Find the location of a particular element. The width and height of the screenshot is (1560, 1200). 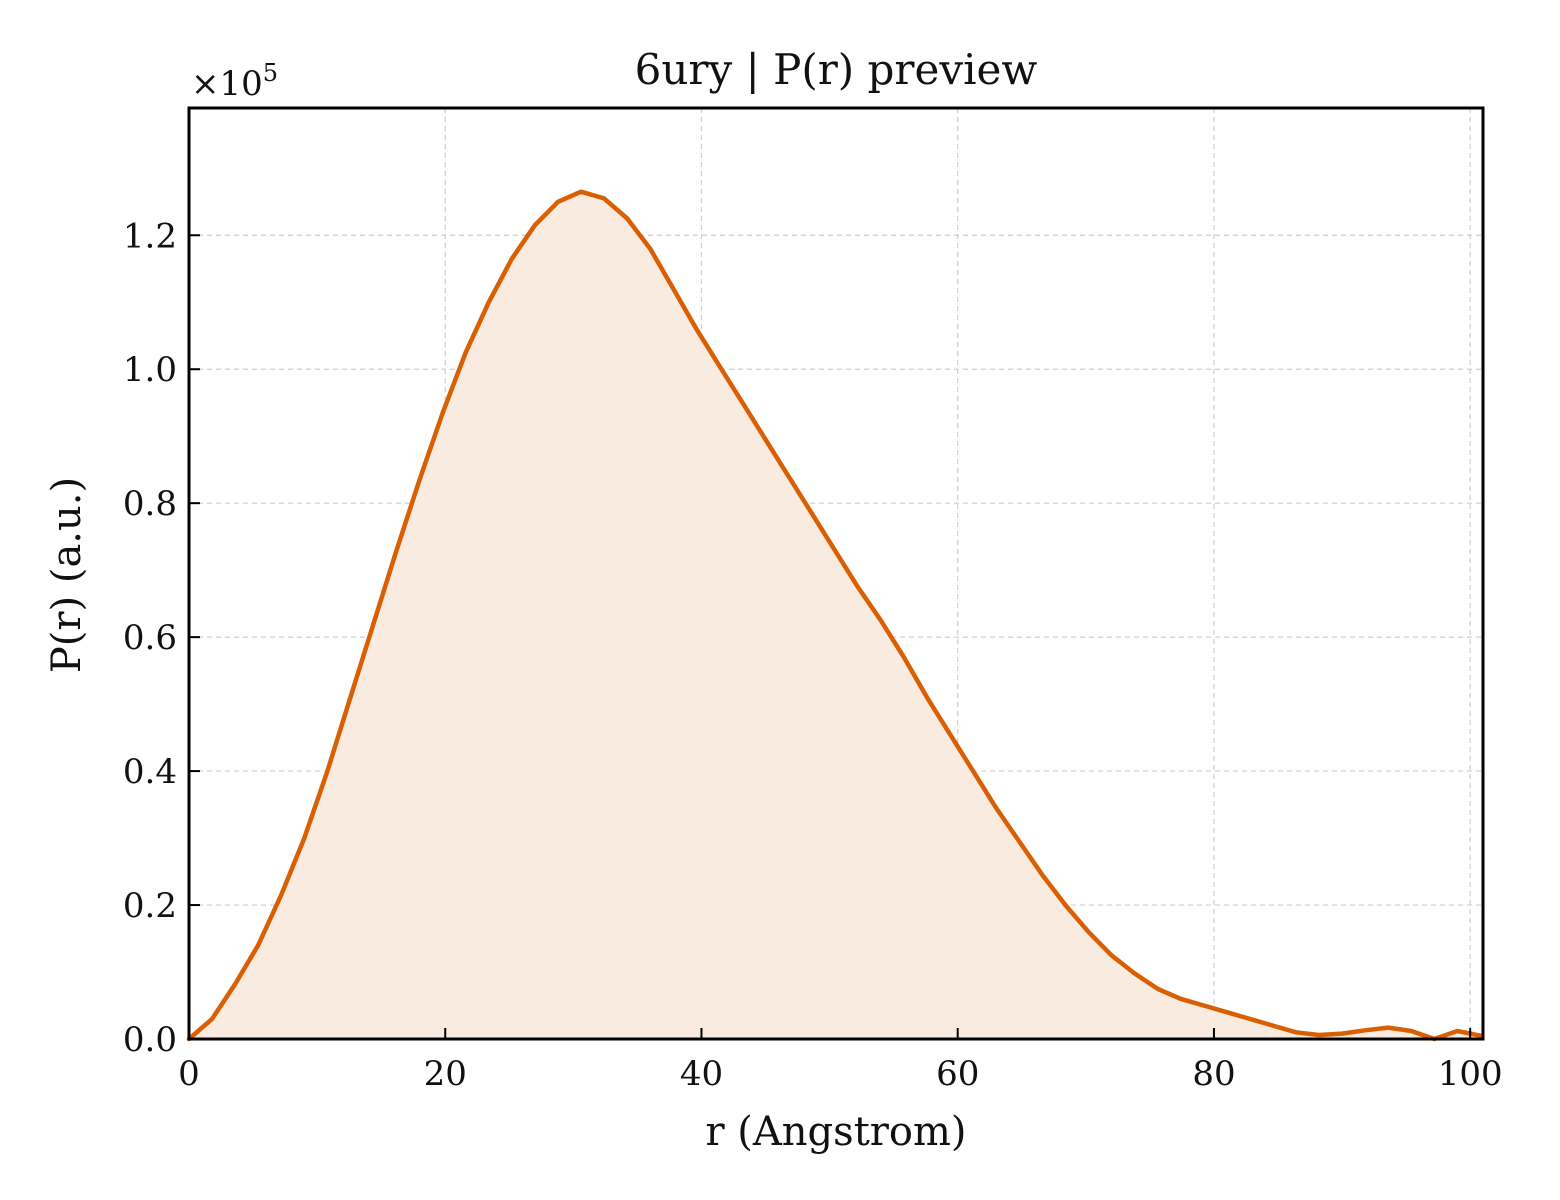

y-tick-label: 0.6 is located at coordinates (150, 638).